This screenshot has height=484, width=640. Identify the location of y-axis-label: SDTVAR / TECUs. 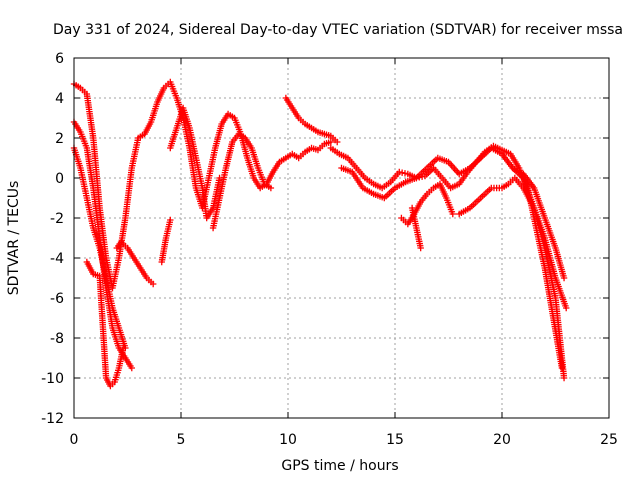
(14, 238).